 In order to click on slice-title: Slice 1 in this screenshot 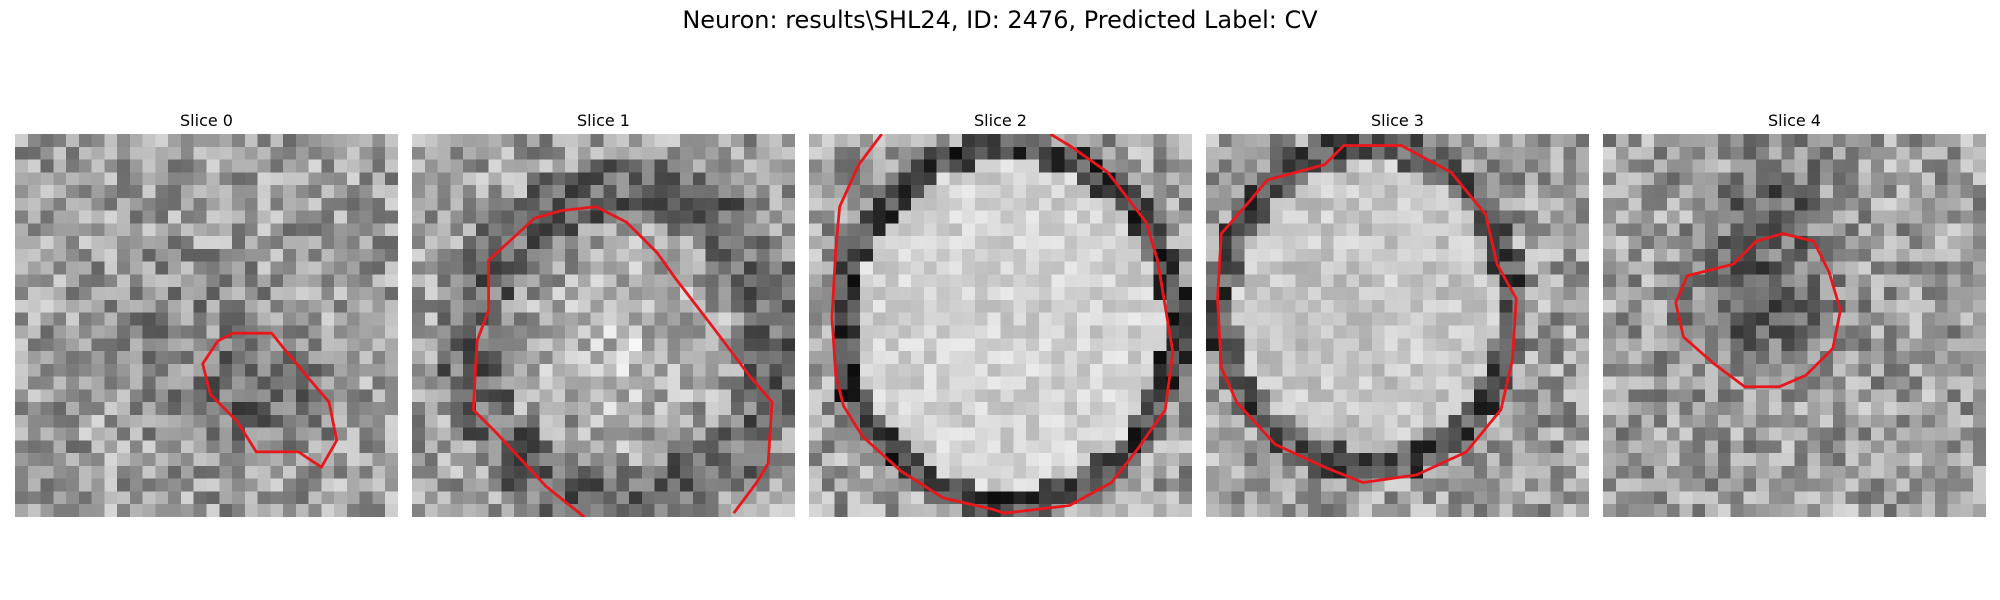, I will do `click(603, 120)`.